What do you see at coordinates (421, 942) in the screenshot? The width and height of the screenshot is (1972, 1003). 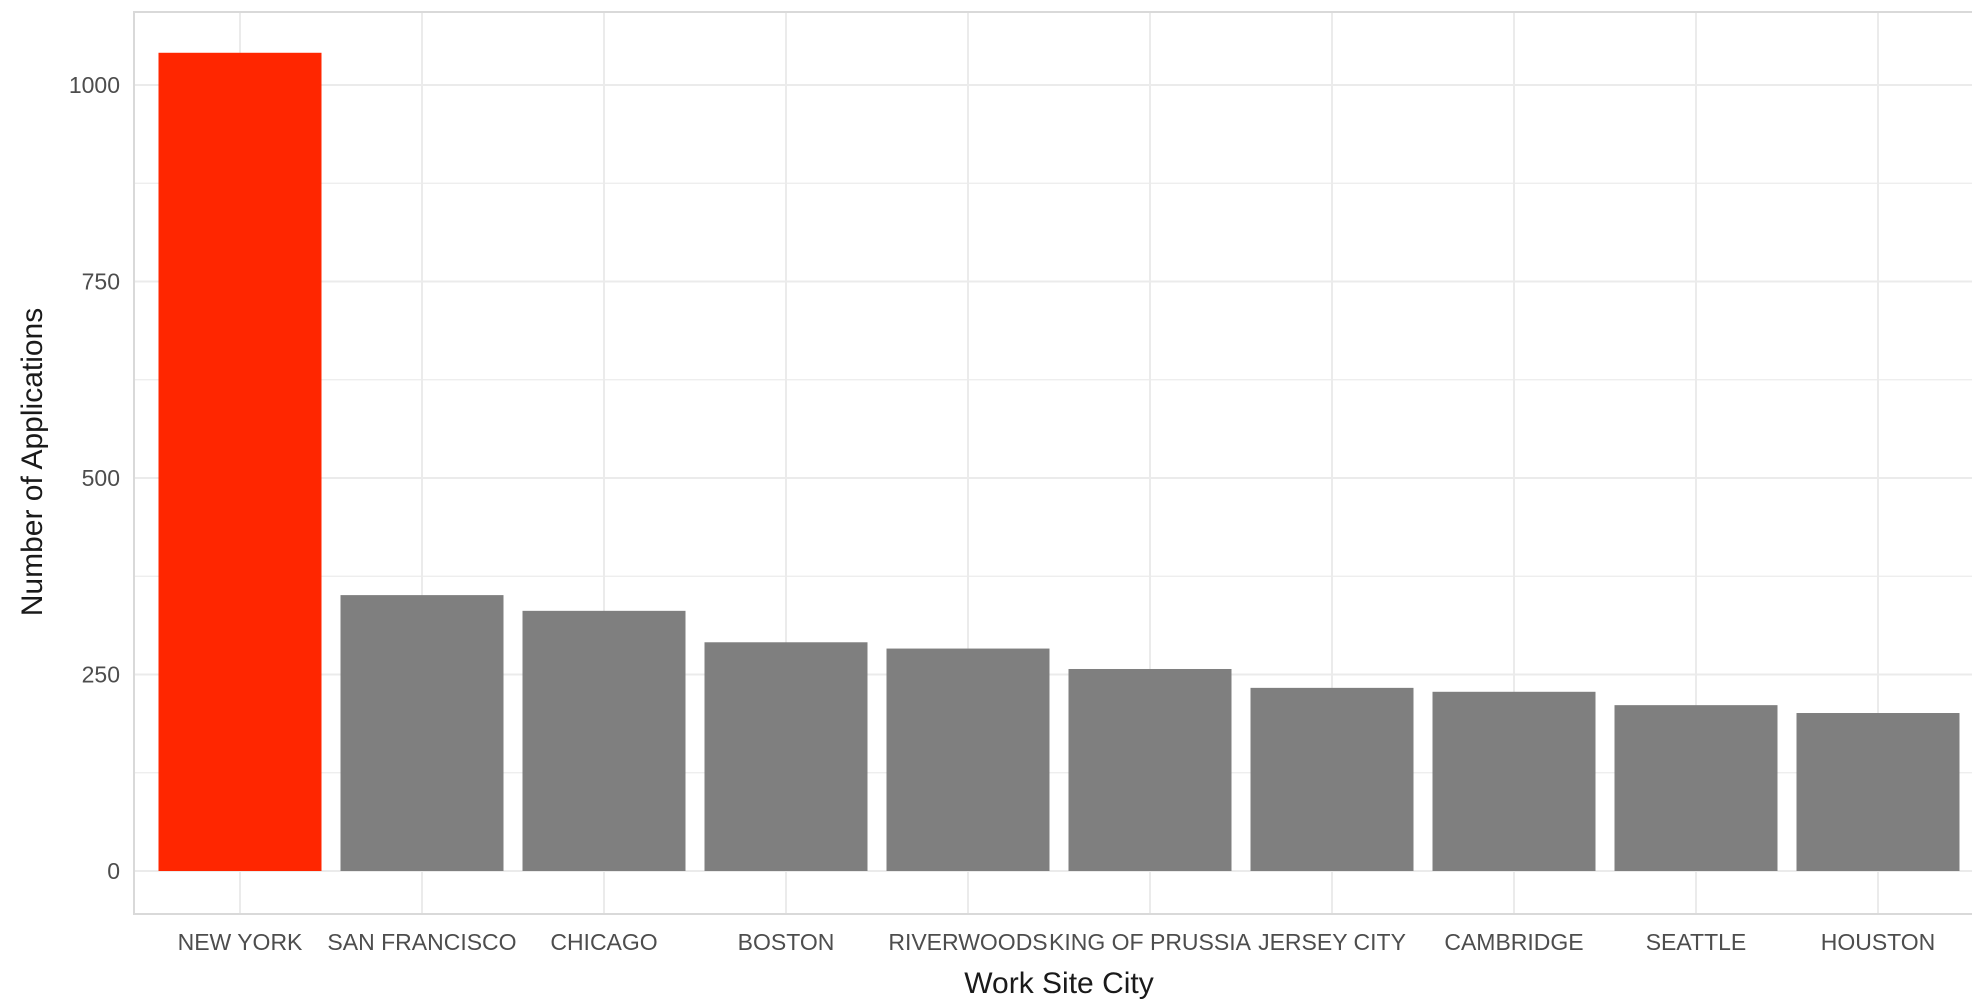 I see `x-tick-label: SAN FRANCISCO` at bounding box center [421, 942].